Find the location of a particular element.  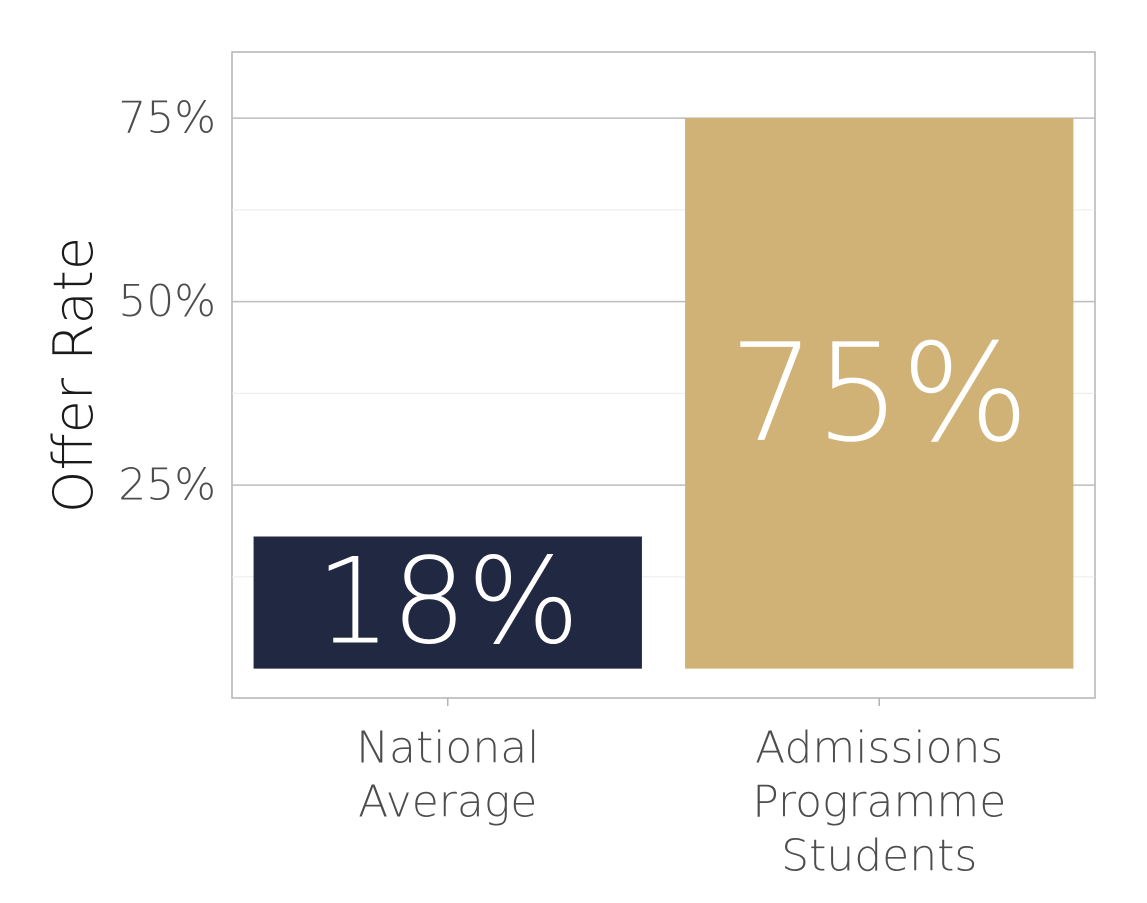

x-tick-label: Admissions is located at coordinates (879, 748).